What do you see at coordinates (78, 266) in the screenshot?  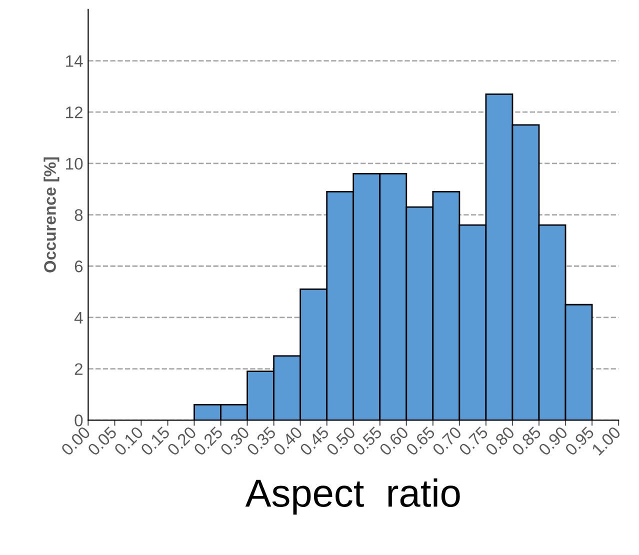 I see `y-tick-label: 6` at bounding box center [78, 266].